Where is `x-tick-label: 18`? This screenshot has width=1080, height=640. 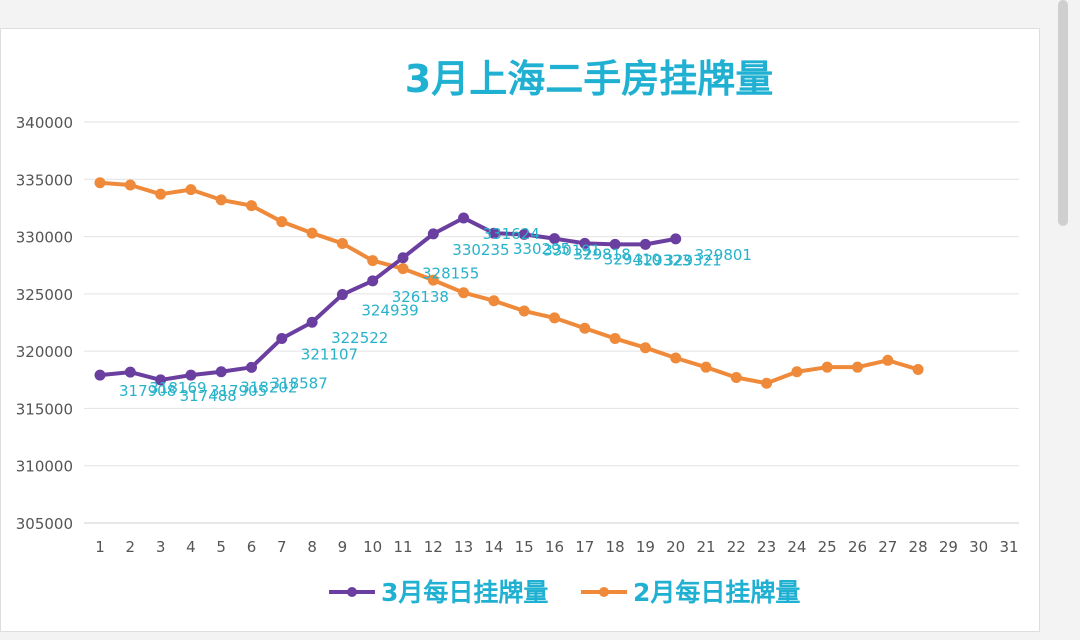
x-tick-label: 18 is located at coordinates (615, 547).